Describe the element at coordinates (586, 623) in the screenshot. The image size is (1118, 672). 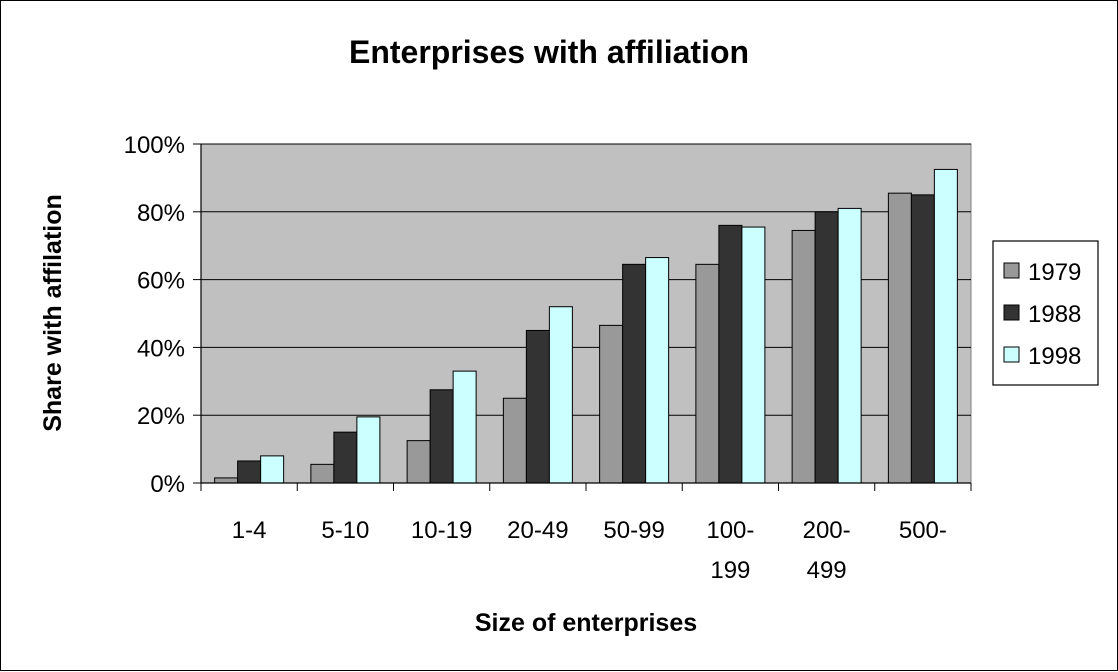
I see `x-axis-title: Size of enterprises` at that location.